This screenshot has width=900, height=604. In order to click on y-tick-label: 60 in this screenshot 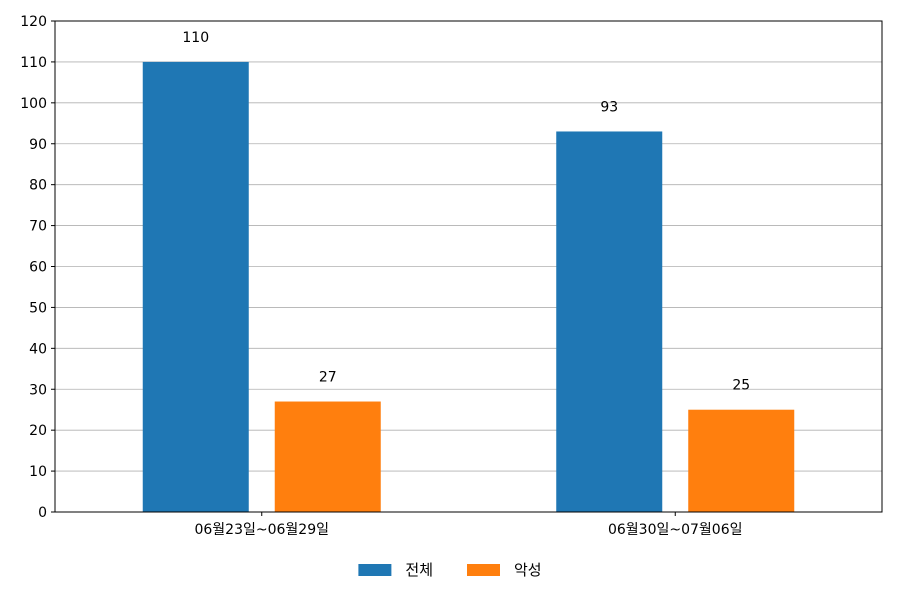, I will do `click(38, 268)`.